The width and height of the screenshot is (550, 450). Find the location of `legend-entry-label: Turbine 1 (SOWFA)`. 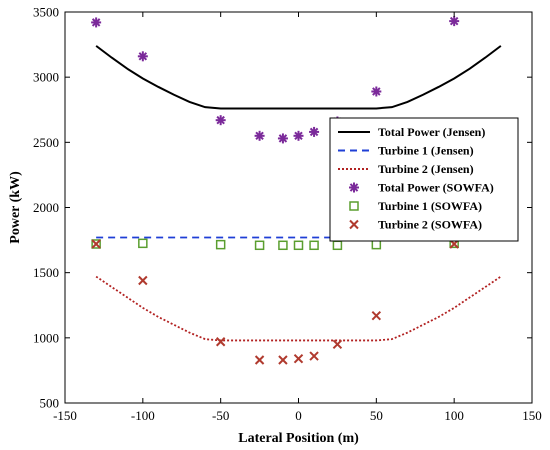

legend-entry-label: Turbine 1 (SOWFA) is located at coordinates (430, 206).